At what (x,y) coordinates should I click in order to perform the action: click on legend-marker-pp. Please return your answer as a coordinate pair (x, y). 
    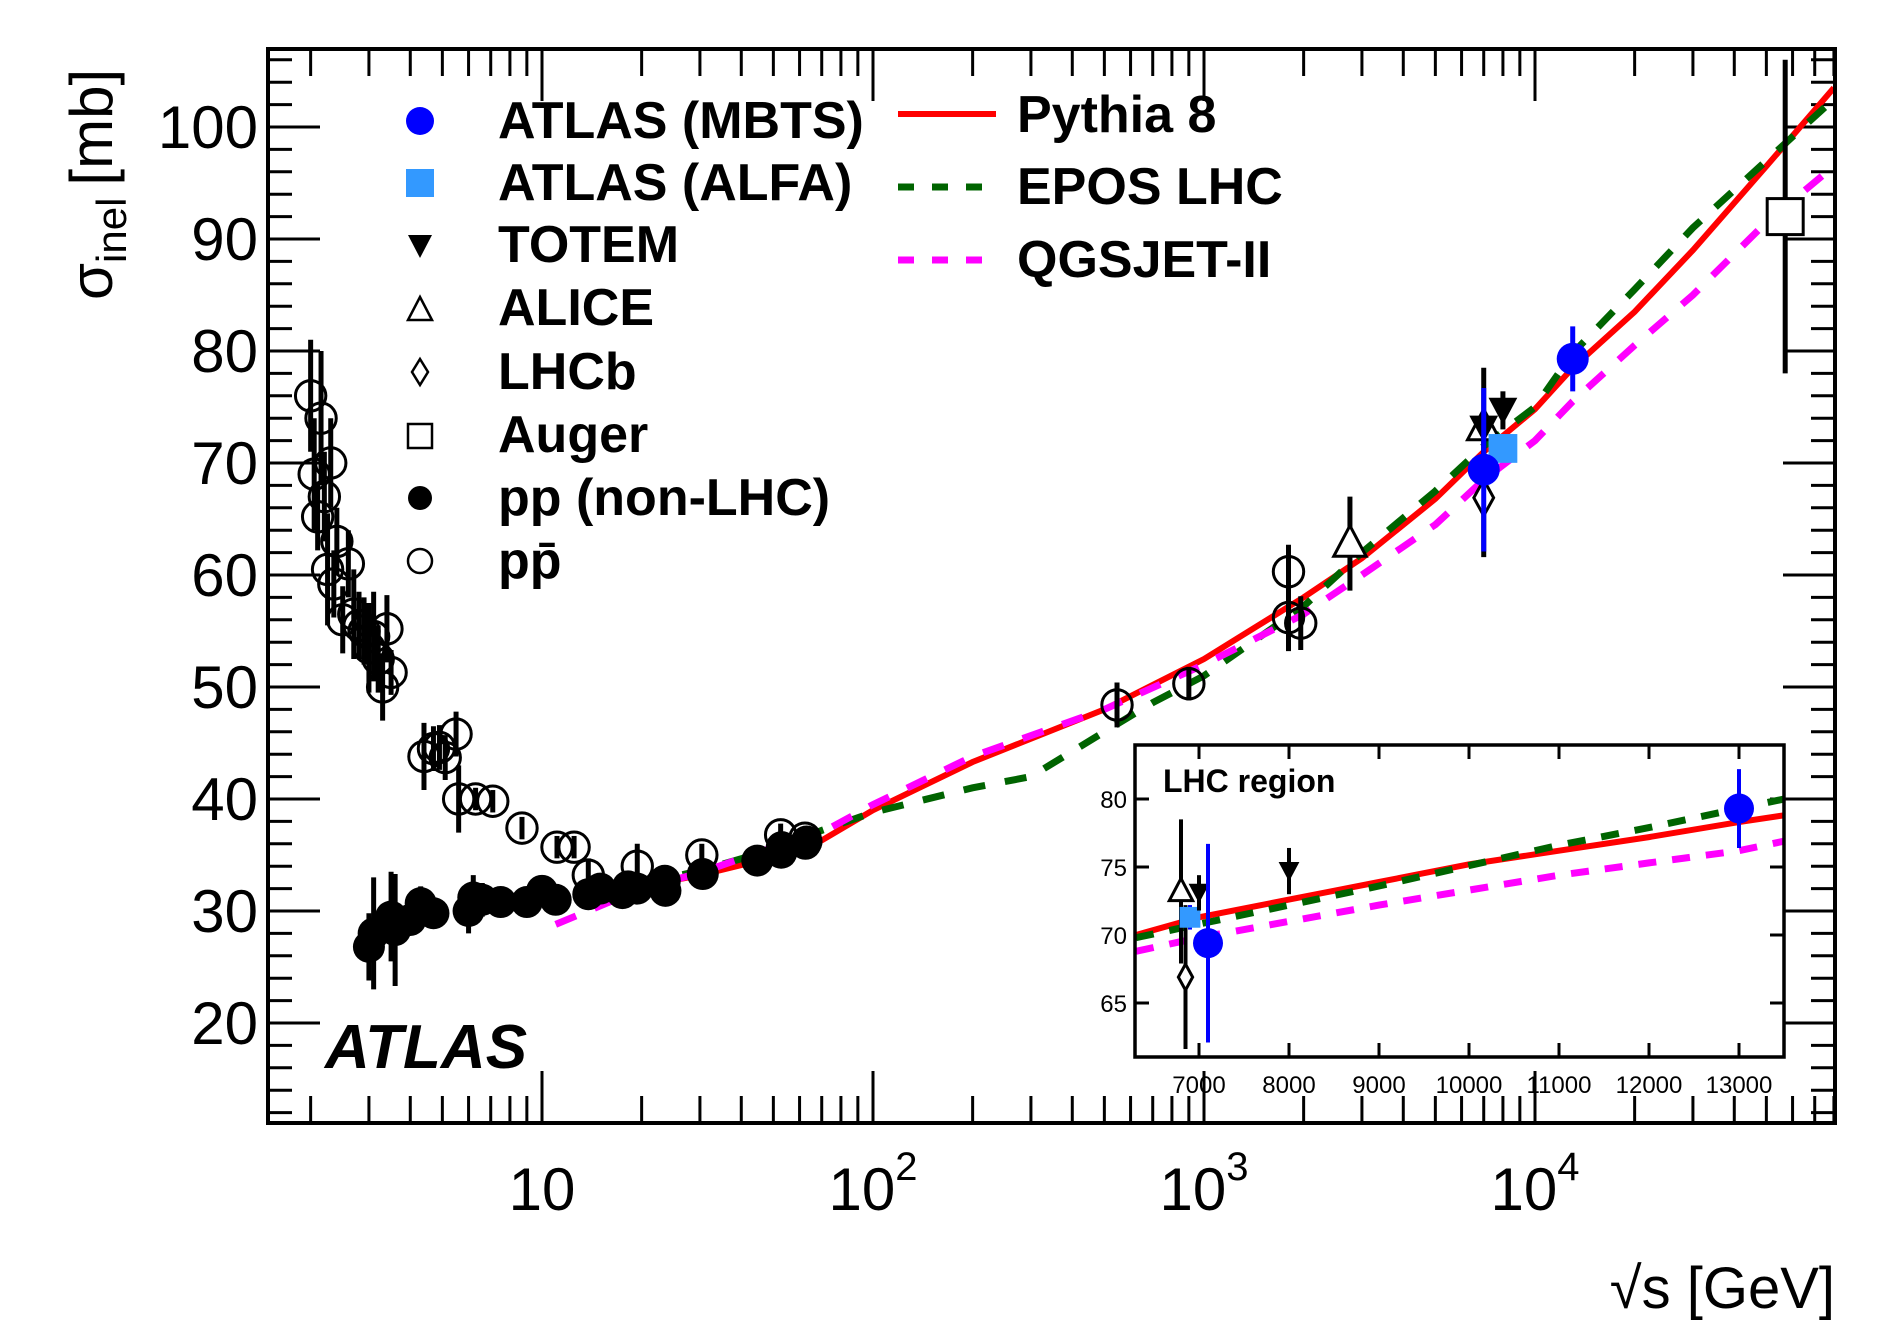
    Looking at the image, I should click on (420, 498).